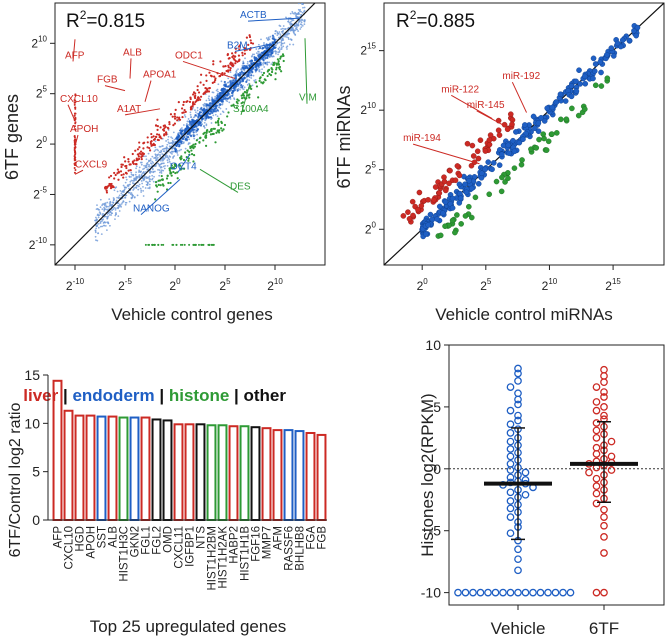 The height and width of the screenshot is (642, 672). What do you see at coordinates (251, 109) in the screenshot?
I see `annotation-s100a4: S100A4` at bounding box center [251, 109].